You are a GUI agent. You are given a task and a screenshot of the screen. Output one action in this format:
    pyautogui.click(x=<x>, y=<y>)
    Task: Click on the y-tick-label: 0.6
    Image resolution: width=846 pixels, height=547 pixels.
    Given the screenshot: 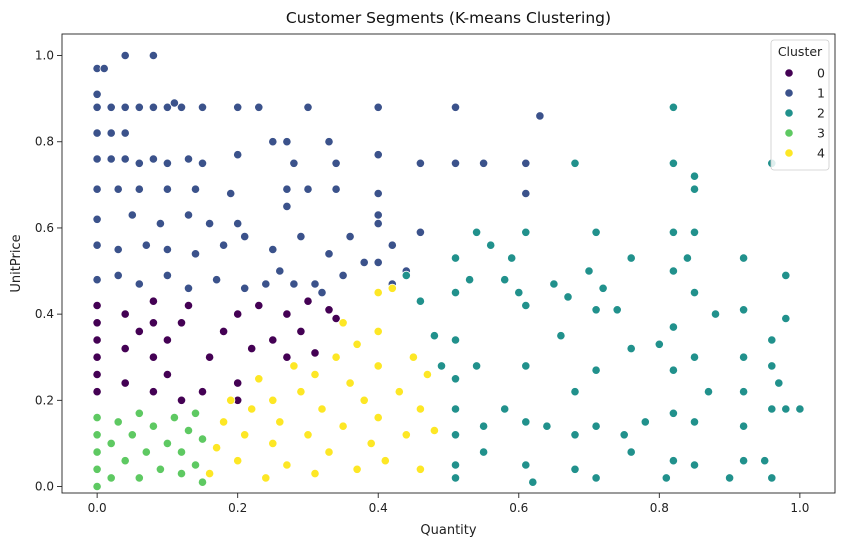 What is the action you would take?
    pyautogui.click(x=44, y=228)
    